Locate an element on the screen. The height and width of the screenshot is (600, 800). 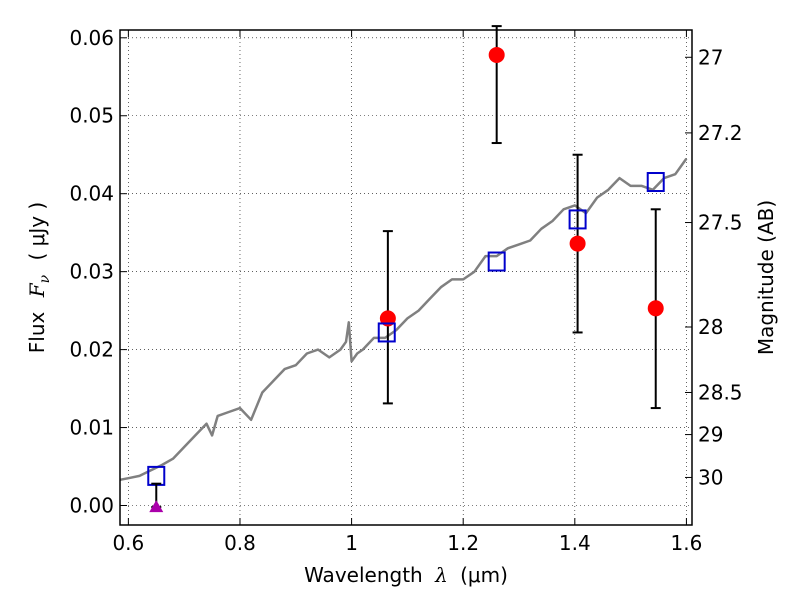
y-tick-label: 0.01 is located at coordinates (91, 428).